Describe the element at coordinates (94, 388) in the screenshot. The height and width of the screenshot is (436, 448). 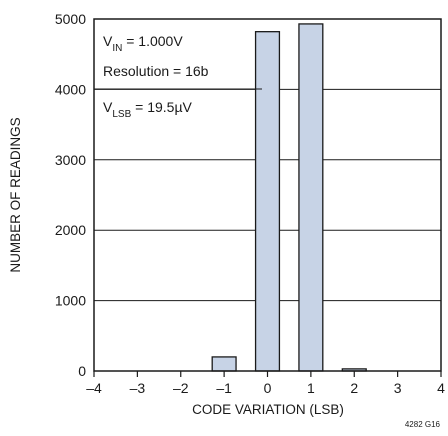
I see `x-tick-label: –4` at that location.